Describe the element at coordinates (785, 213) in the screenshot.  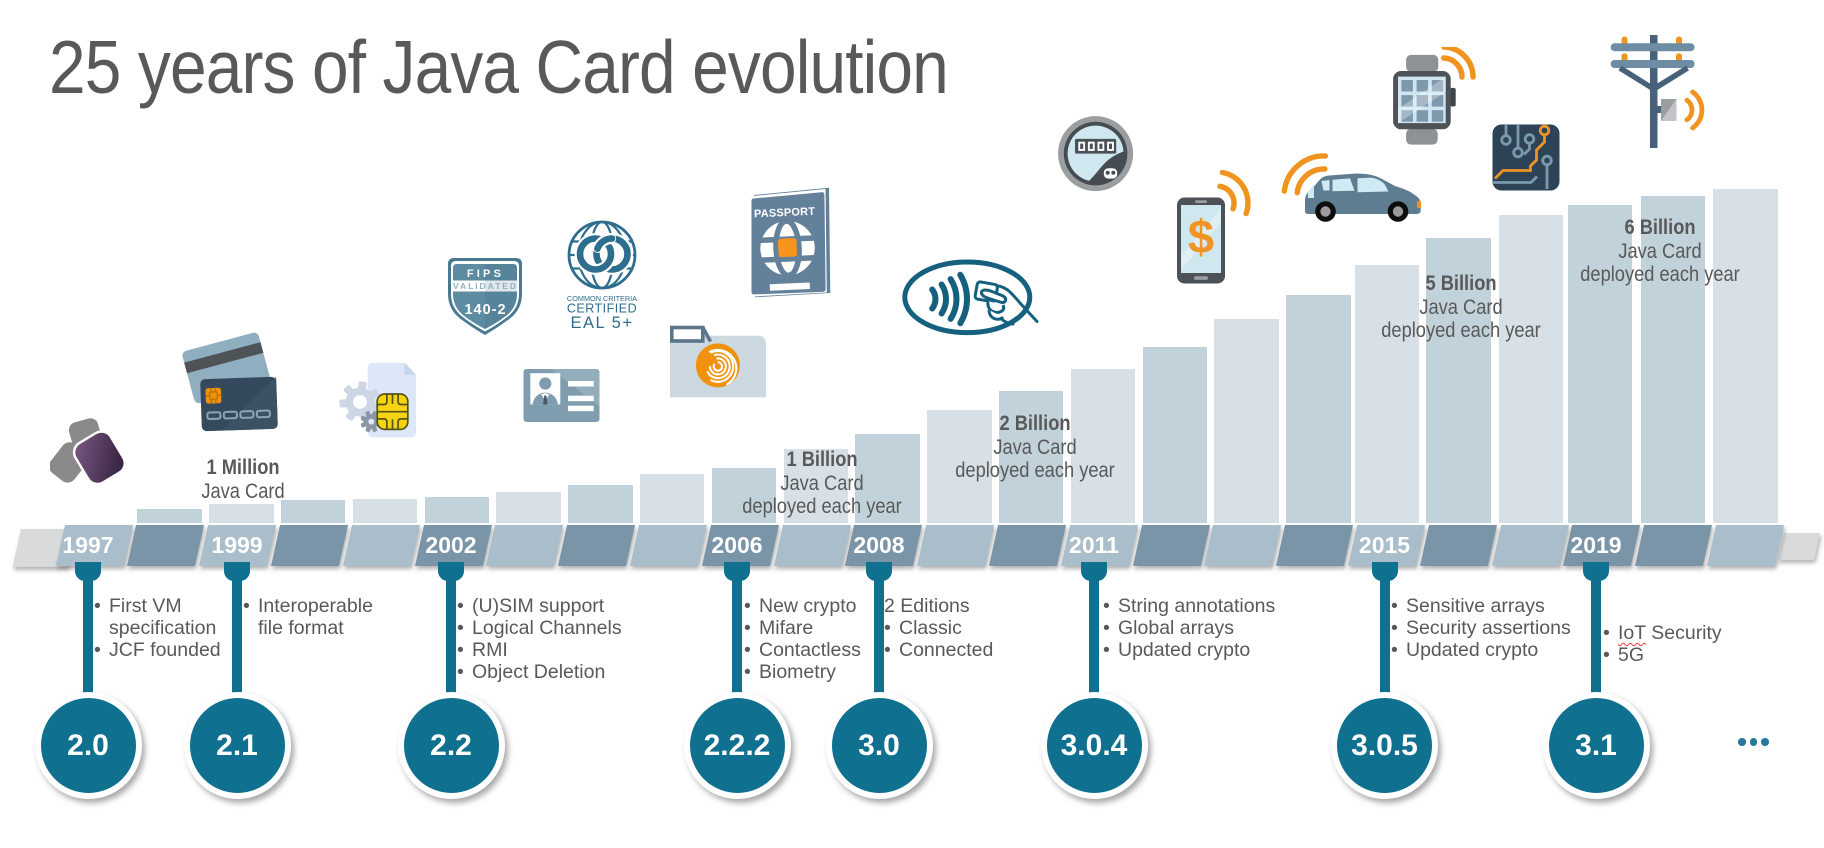
I see `svg-text: PASSPORT` at that location.